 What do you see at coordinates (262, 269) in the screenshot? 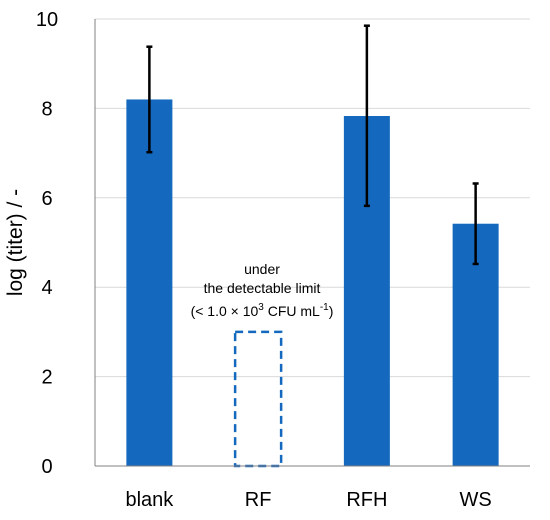
I see `annotation-line-1: under` at bounding box center [262, 269].